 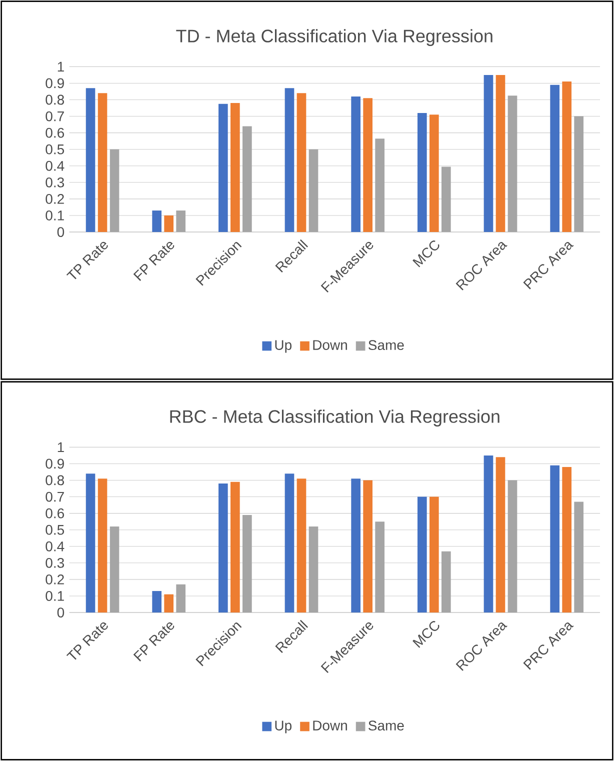 What do you see at coordinates (335, 418) in the screenshot?
I see `chart-title: RBC - Meta Classification Via Regression` at bounding box center [335, 418].